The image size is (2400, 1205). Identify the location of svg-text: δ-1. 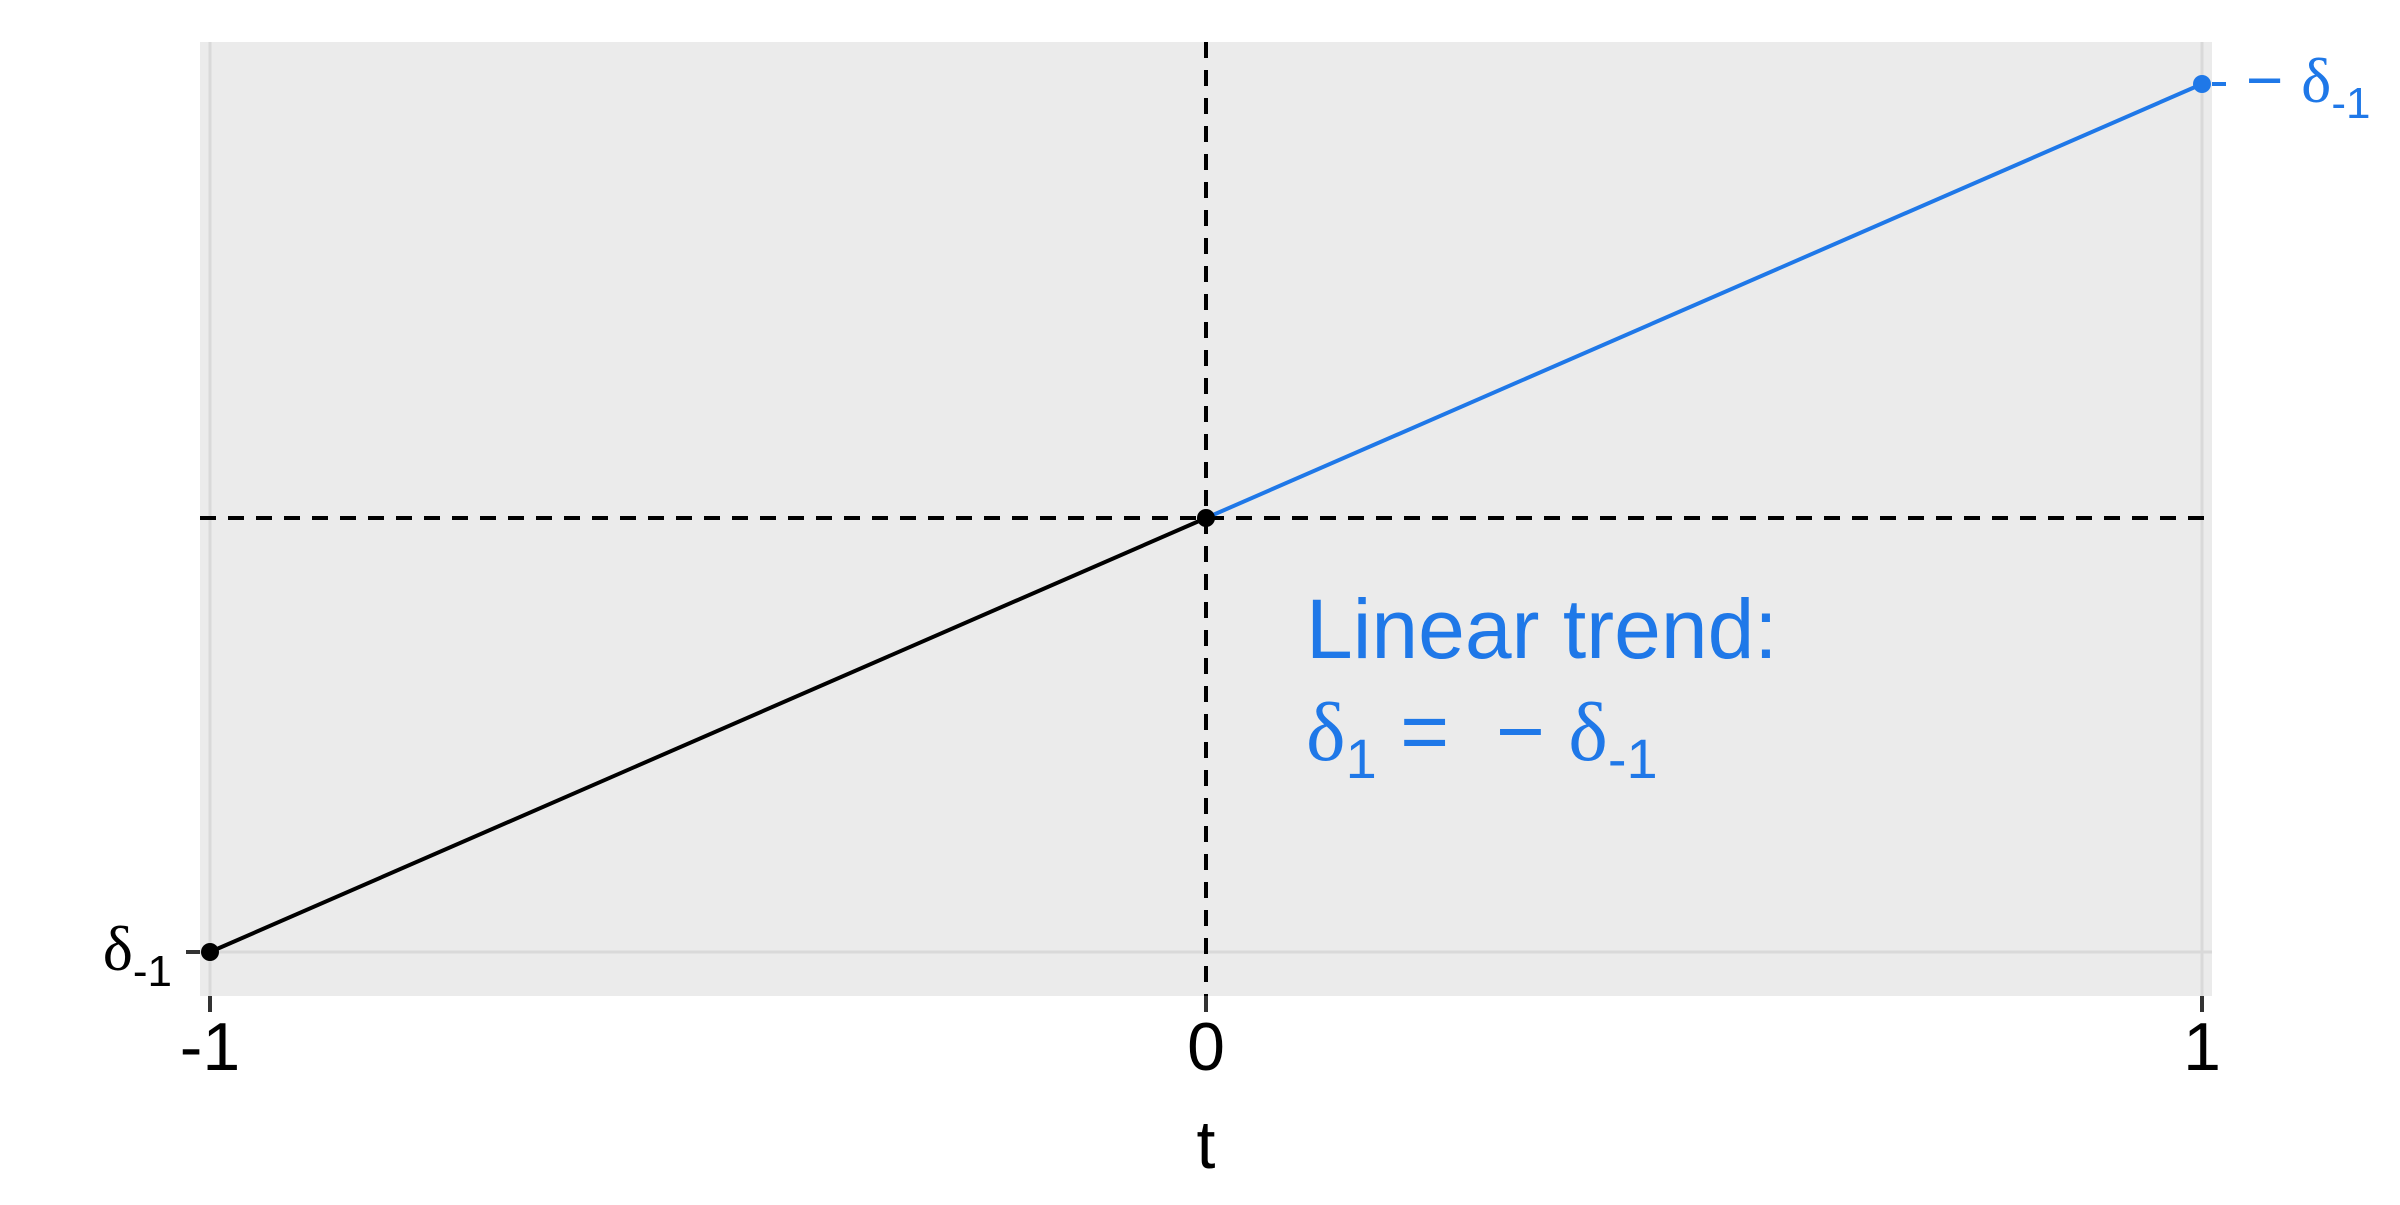
(137, 954).